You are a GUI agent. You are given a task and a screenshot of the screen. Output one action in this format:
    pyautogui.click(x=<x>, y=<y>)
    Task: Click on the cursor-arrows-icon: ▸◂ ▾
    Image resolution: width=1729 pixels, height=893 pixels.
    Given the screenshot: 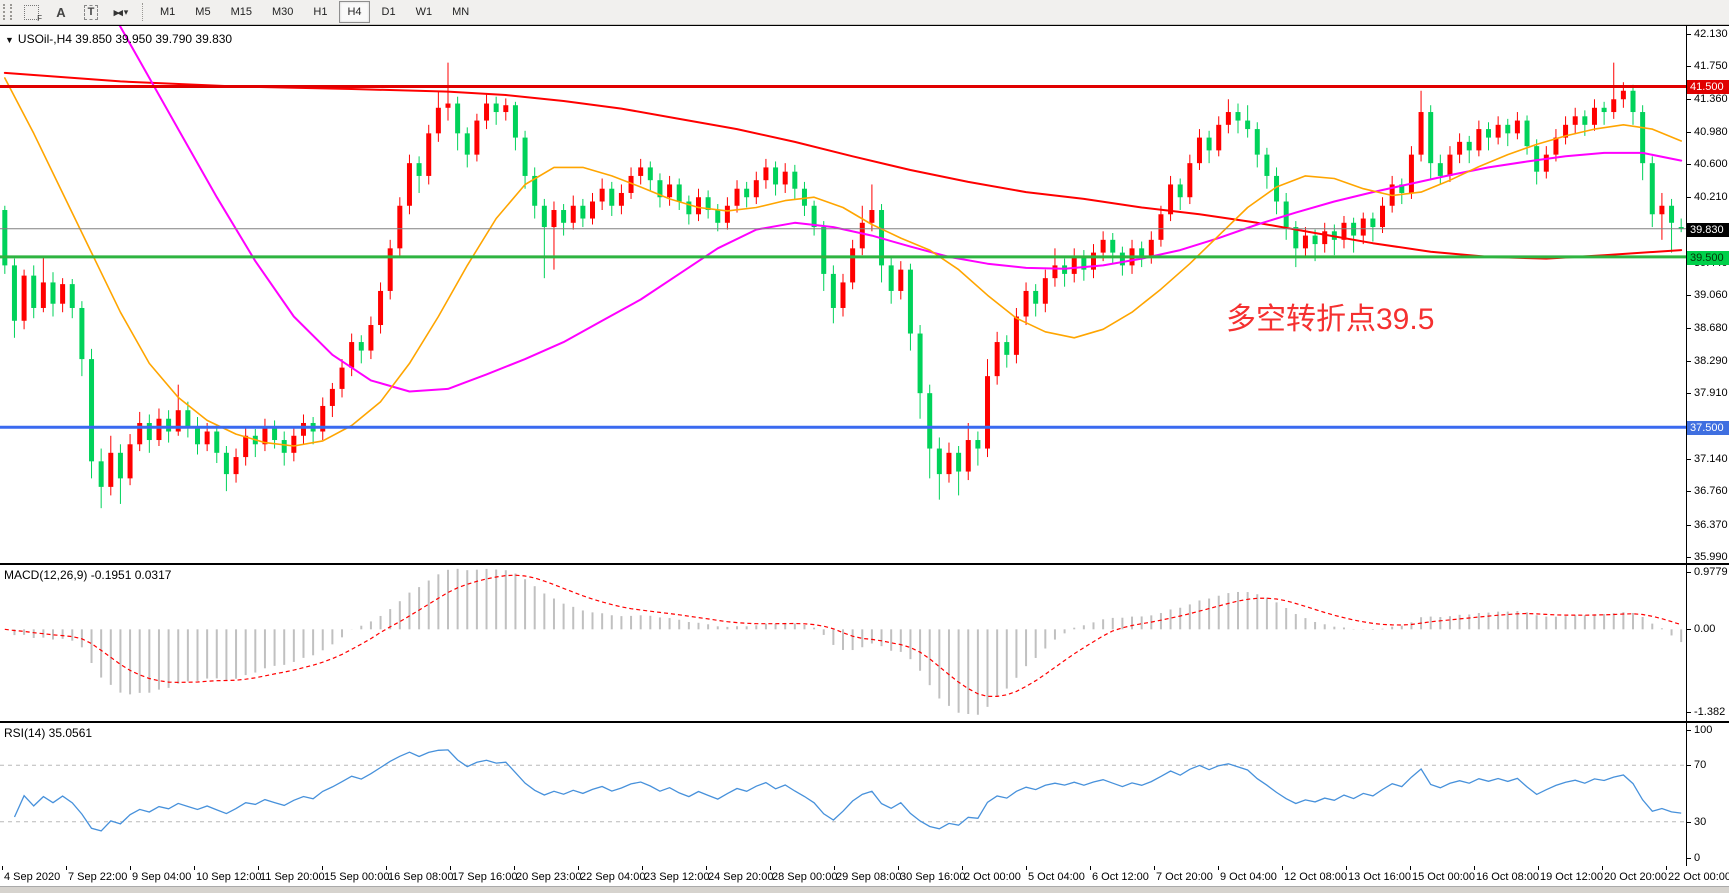 What is the action you would take?
    pyautogui.click(x=121, y=12)
    